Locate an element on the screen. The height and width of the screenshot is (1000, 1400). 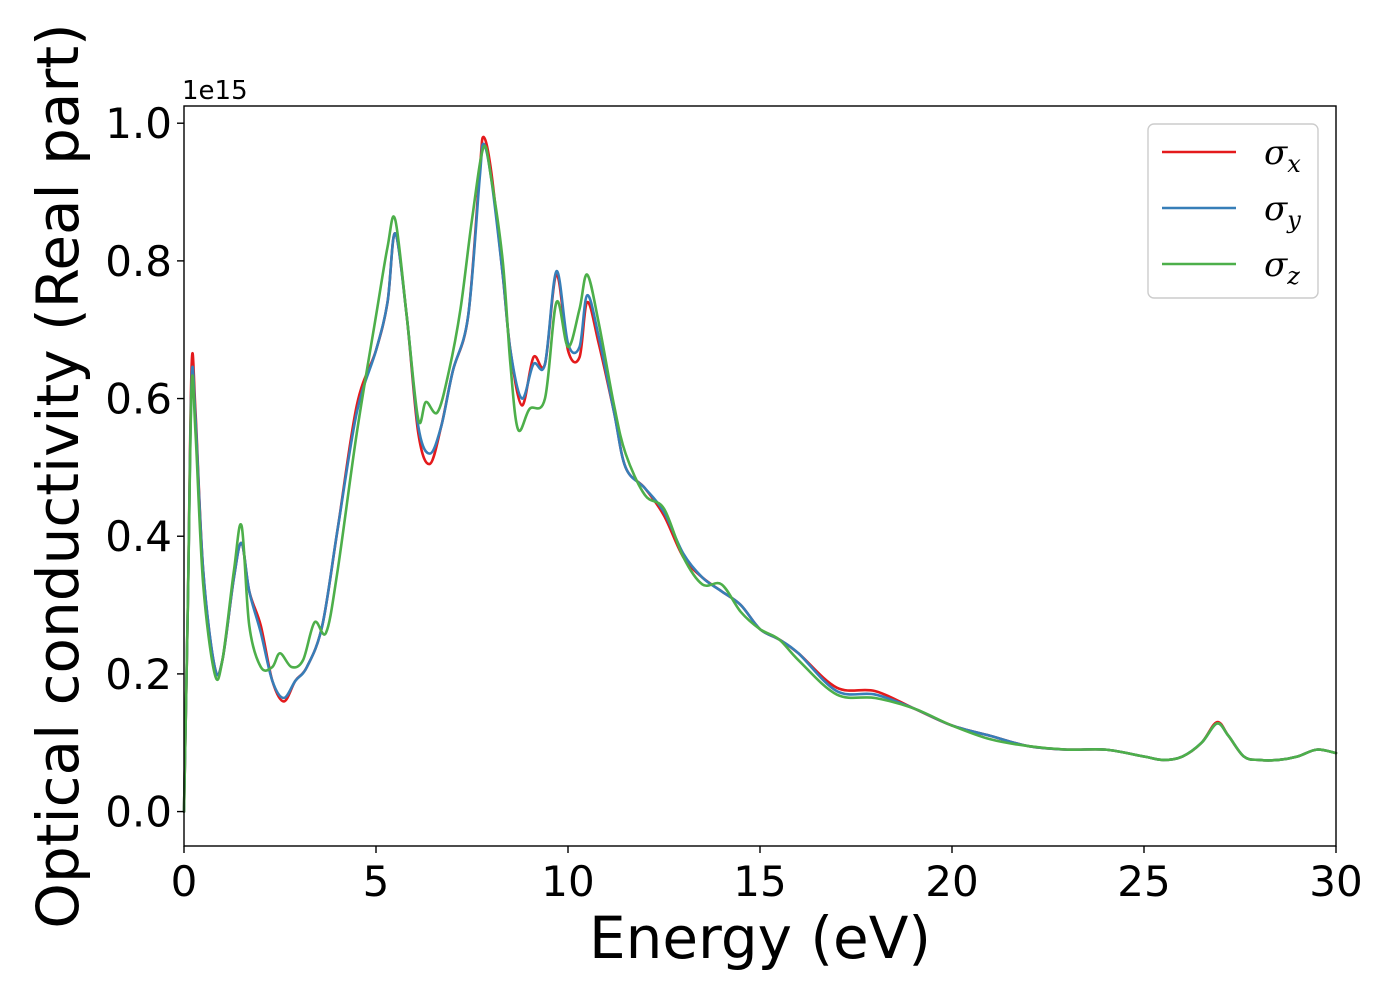
legend-label-z: σz is located at coordinates (1282, 267).